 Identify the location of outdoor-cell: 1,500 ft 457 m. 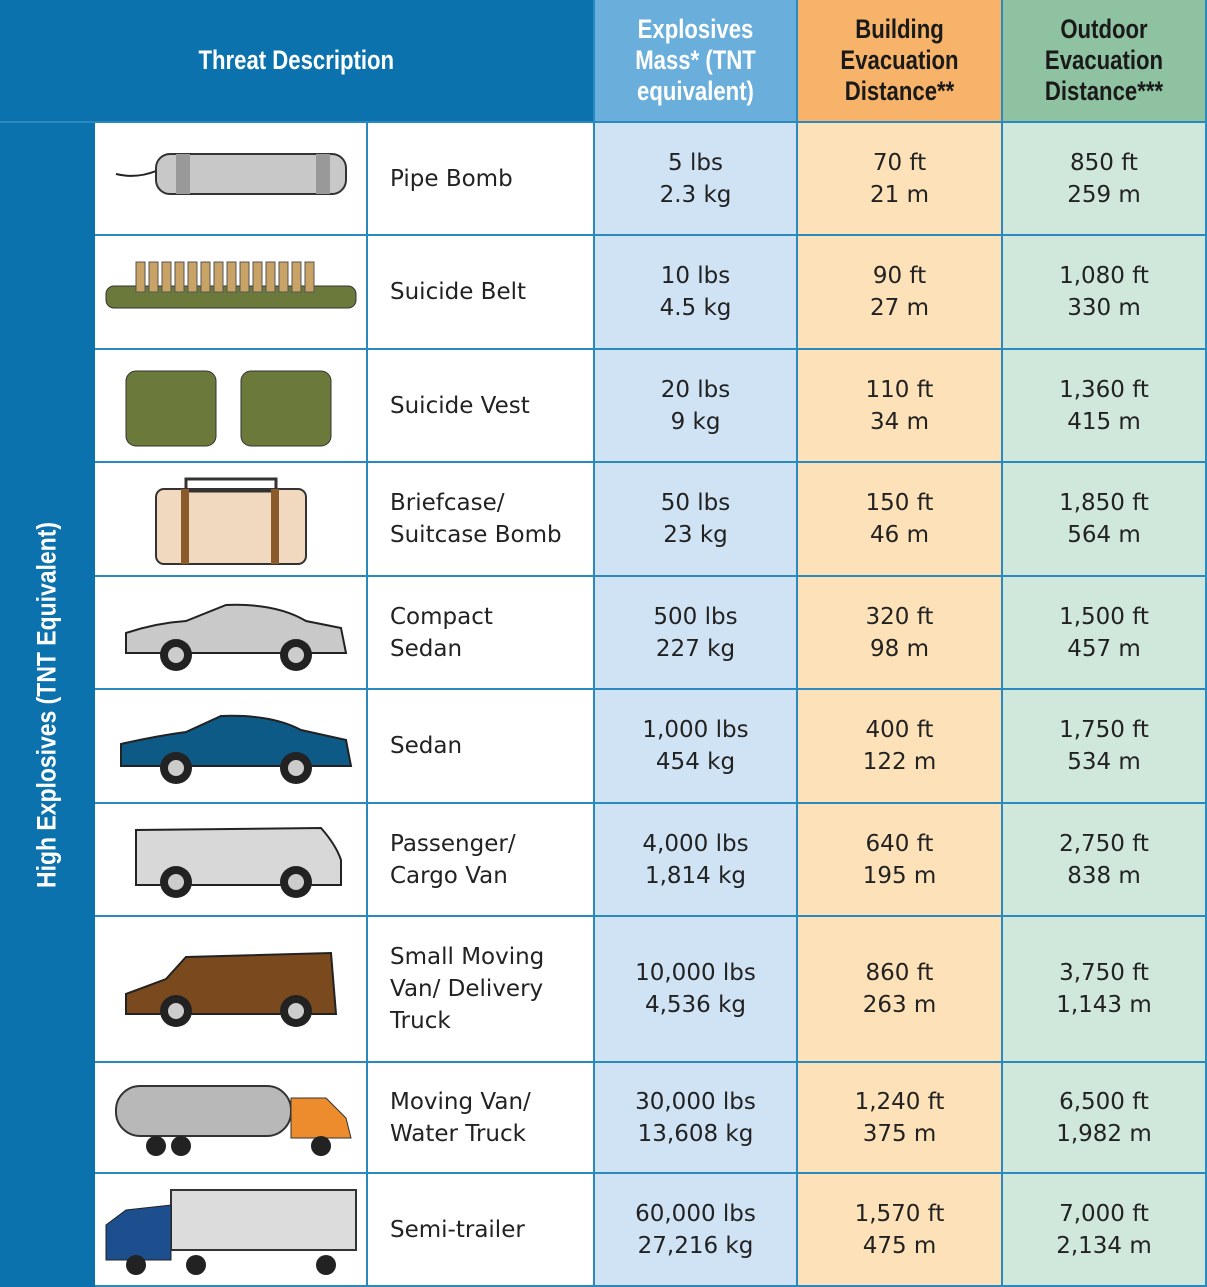
(1105, 633).